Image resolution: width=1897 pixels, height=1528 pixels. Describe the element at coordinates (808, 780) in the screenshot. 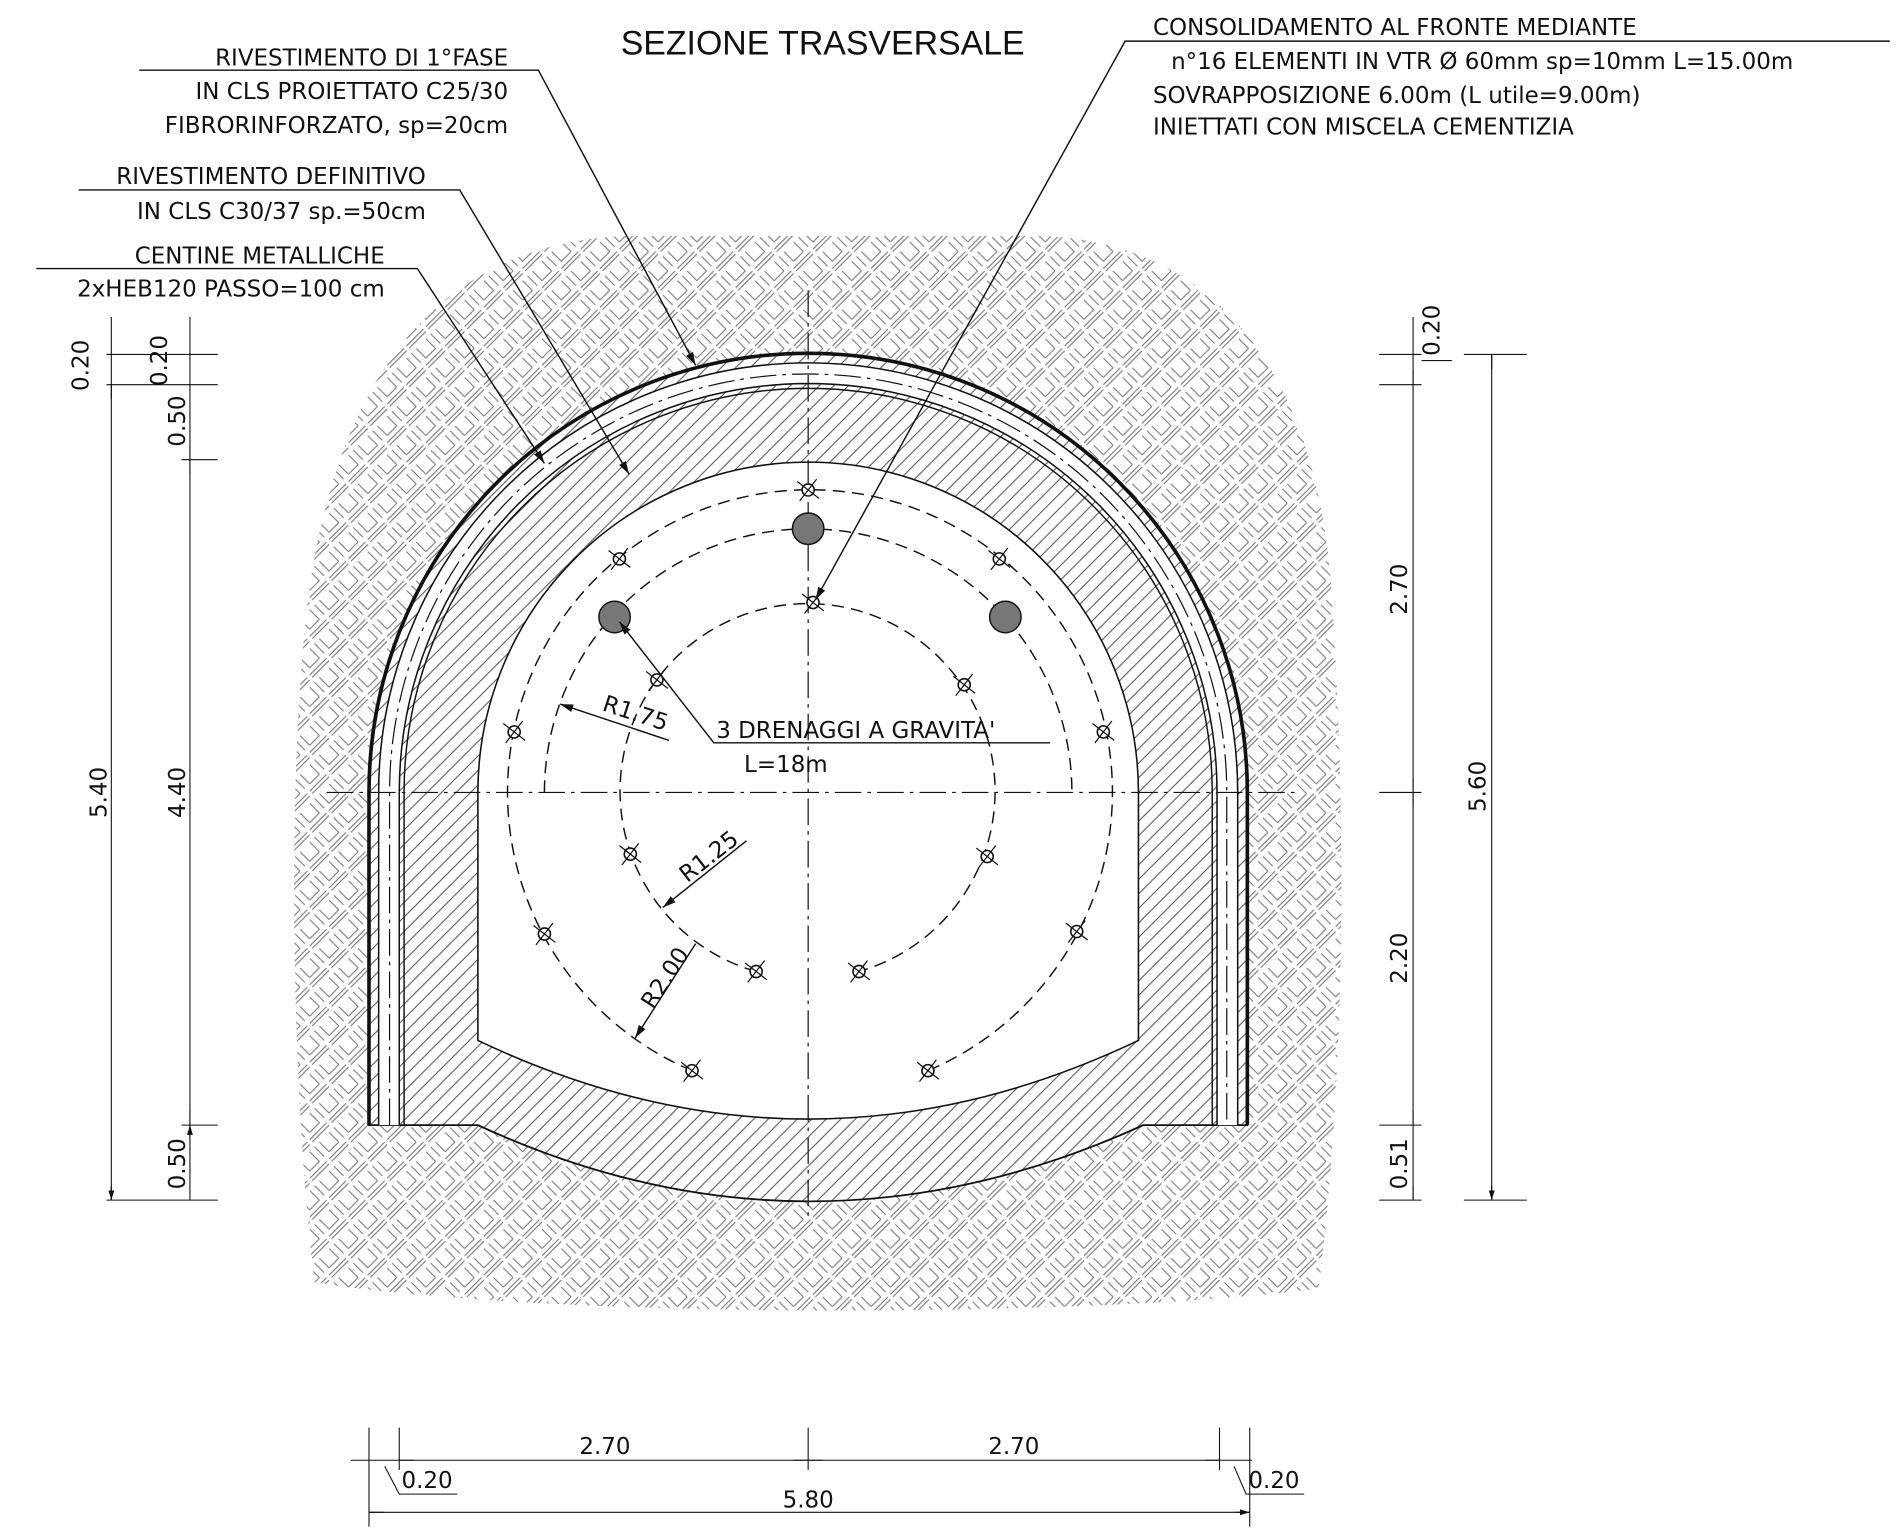

I see `bolts` at that location.